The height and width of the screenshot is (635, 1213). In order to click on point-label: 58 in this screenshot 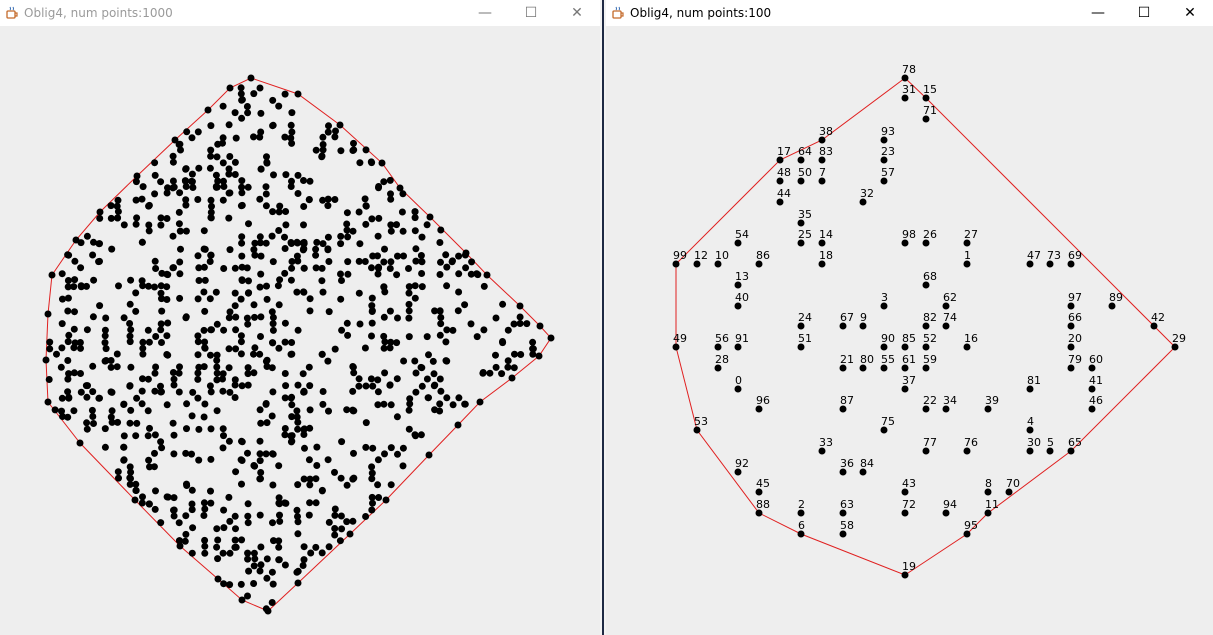, I will do `click(847, 525)`.